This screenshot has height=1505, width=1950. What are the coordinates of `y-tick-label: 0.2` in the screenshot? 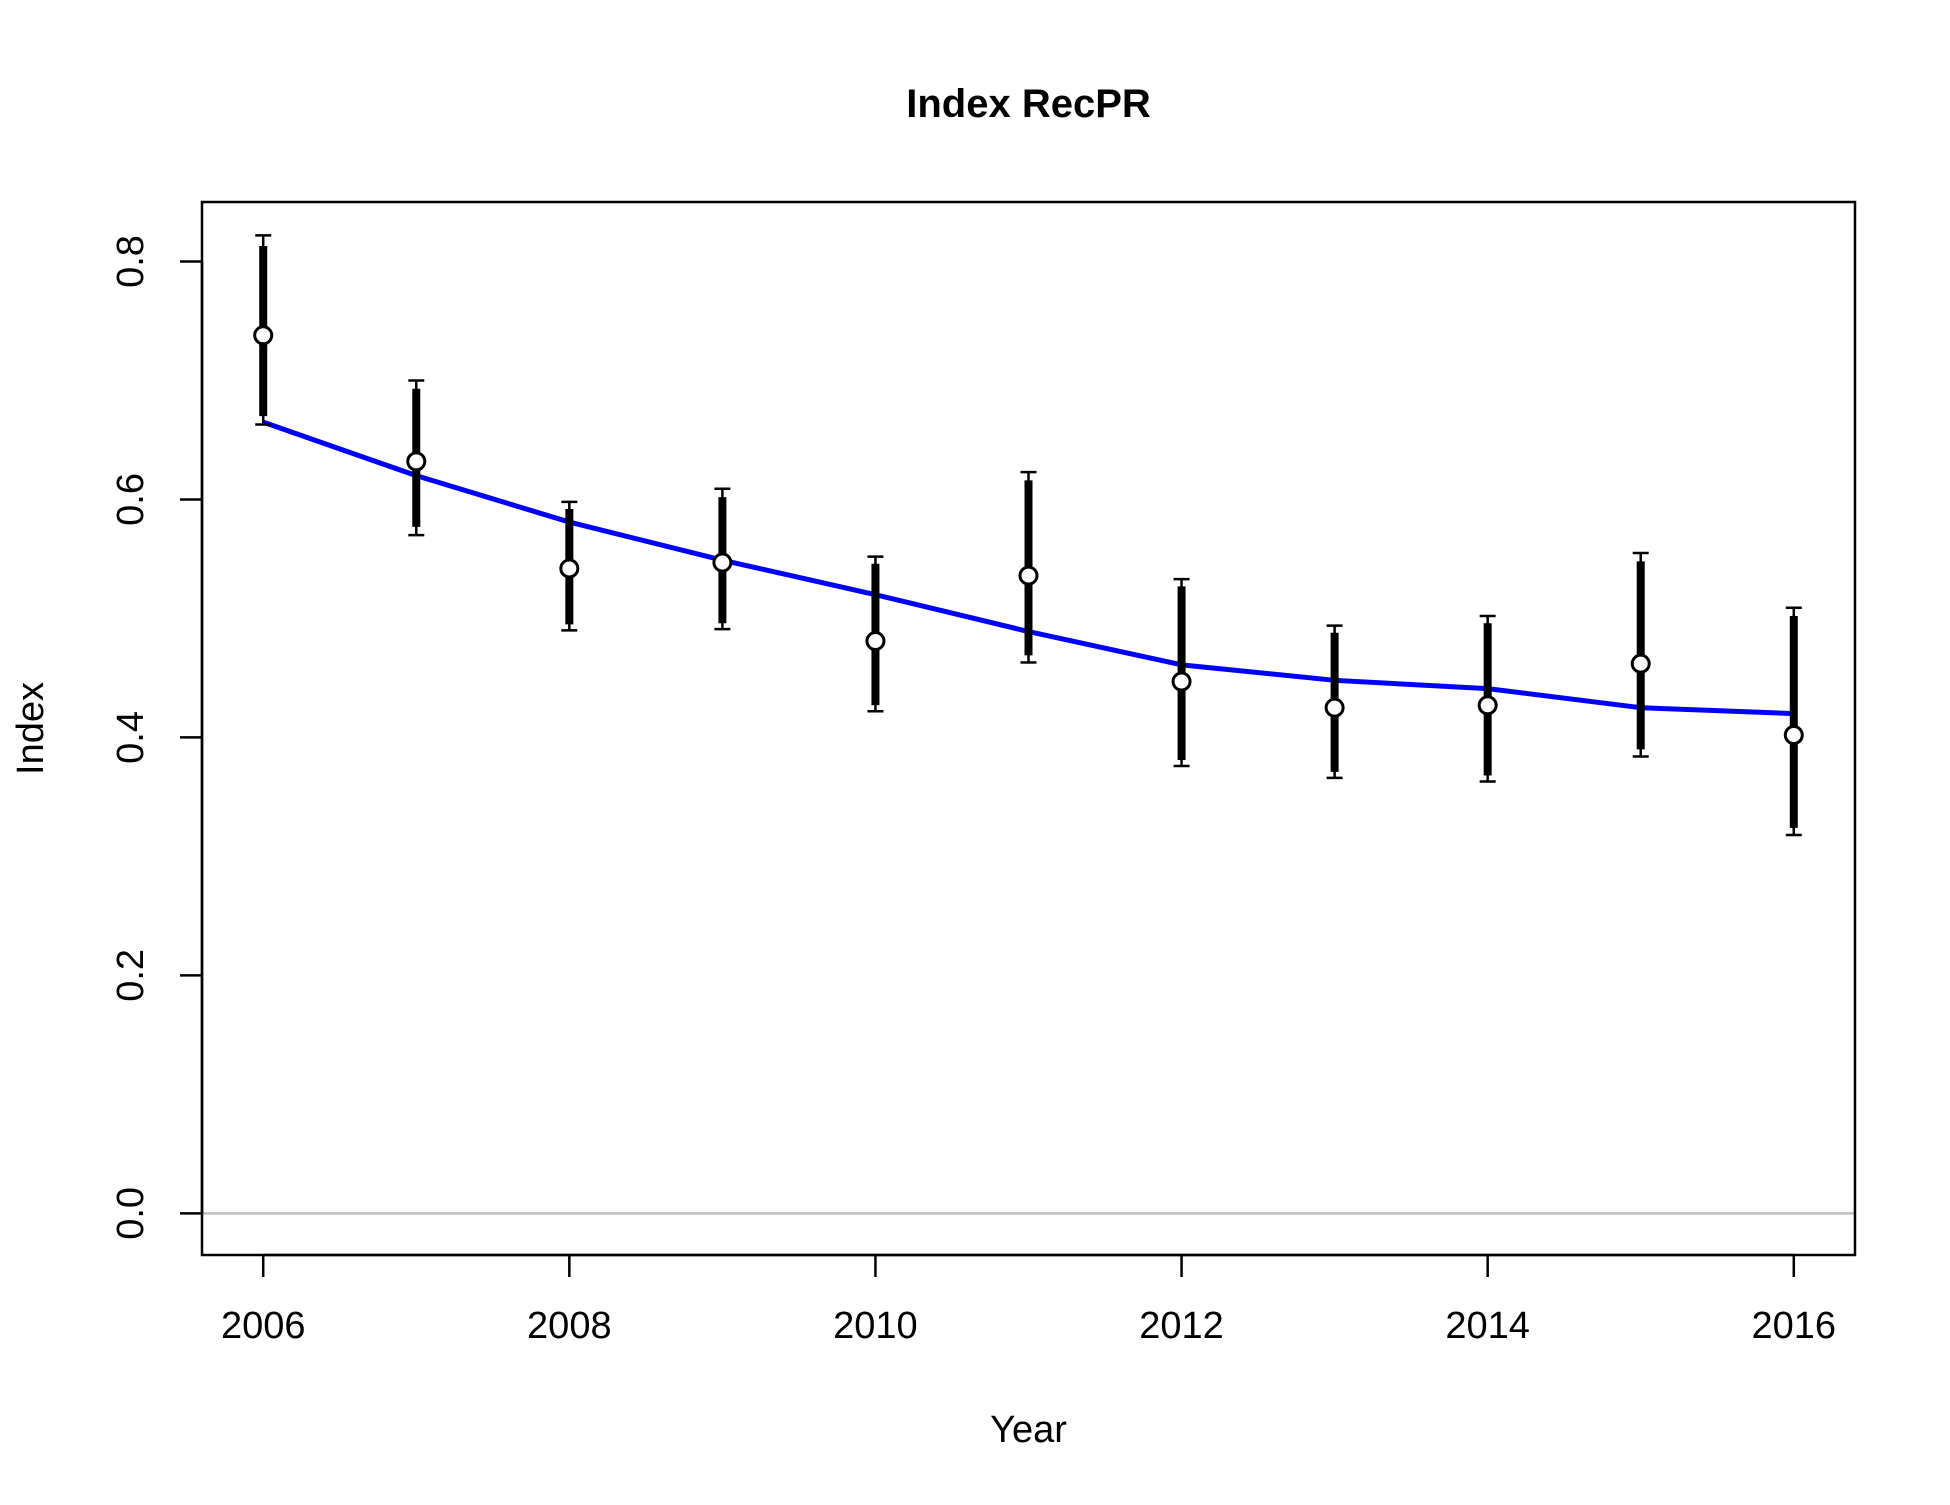 It's located at (131, 975).